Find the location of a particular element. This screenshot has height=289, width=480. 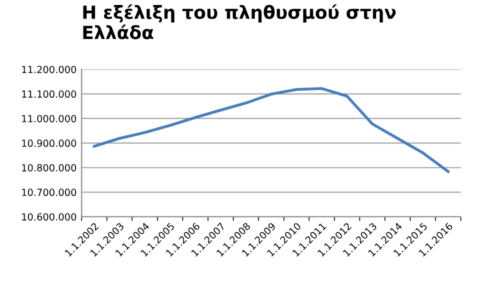

y-tick-label: 10.700.000 is located at coordinates (49, 192).